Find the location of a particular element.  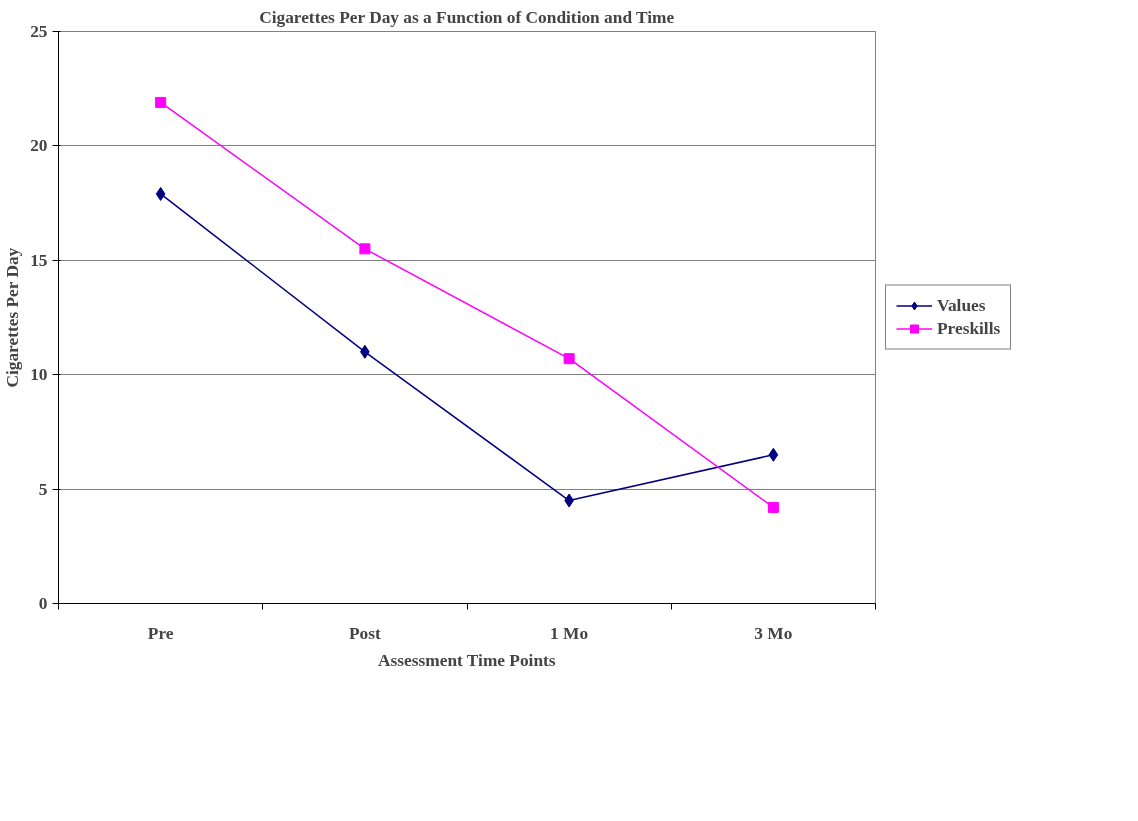

legend-label: Preskills is located at coordinates (969, 328).